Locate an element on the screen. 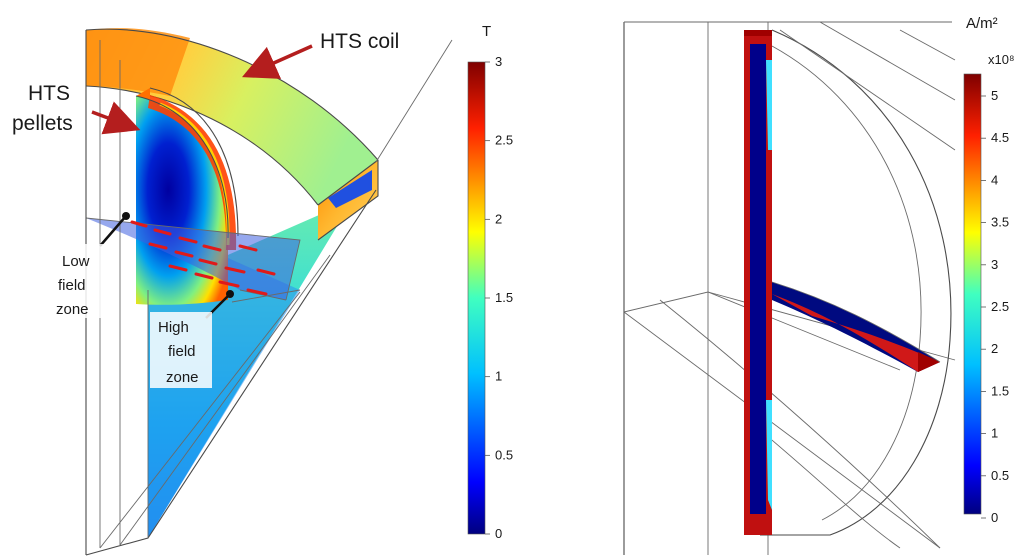 This screenshot has width=1020, height=557. high-zone-label-2: field is located at coordinates (182, 351).